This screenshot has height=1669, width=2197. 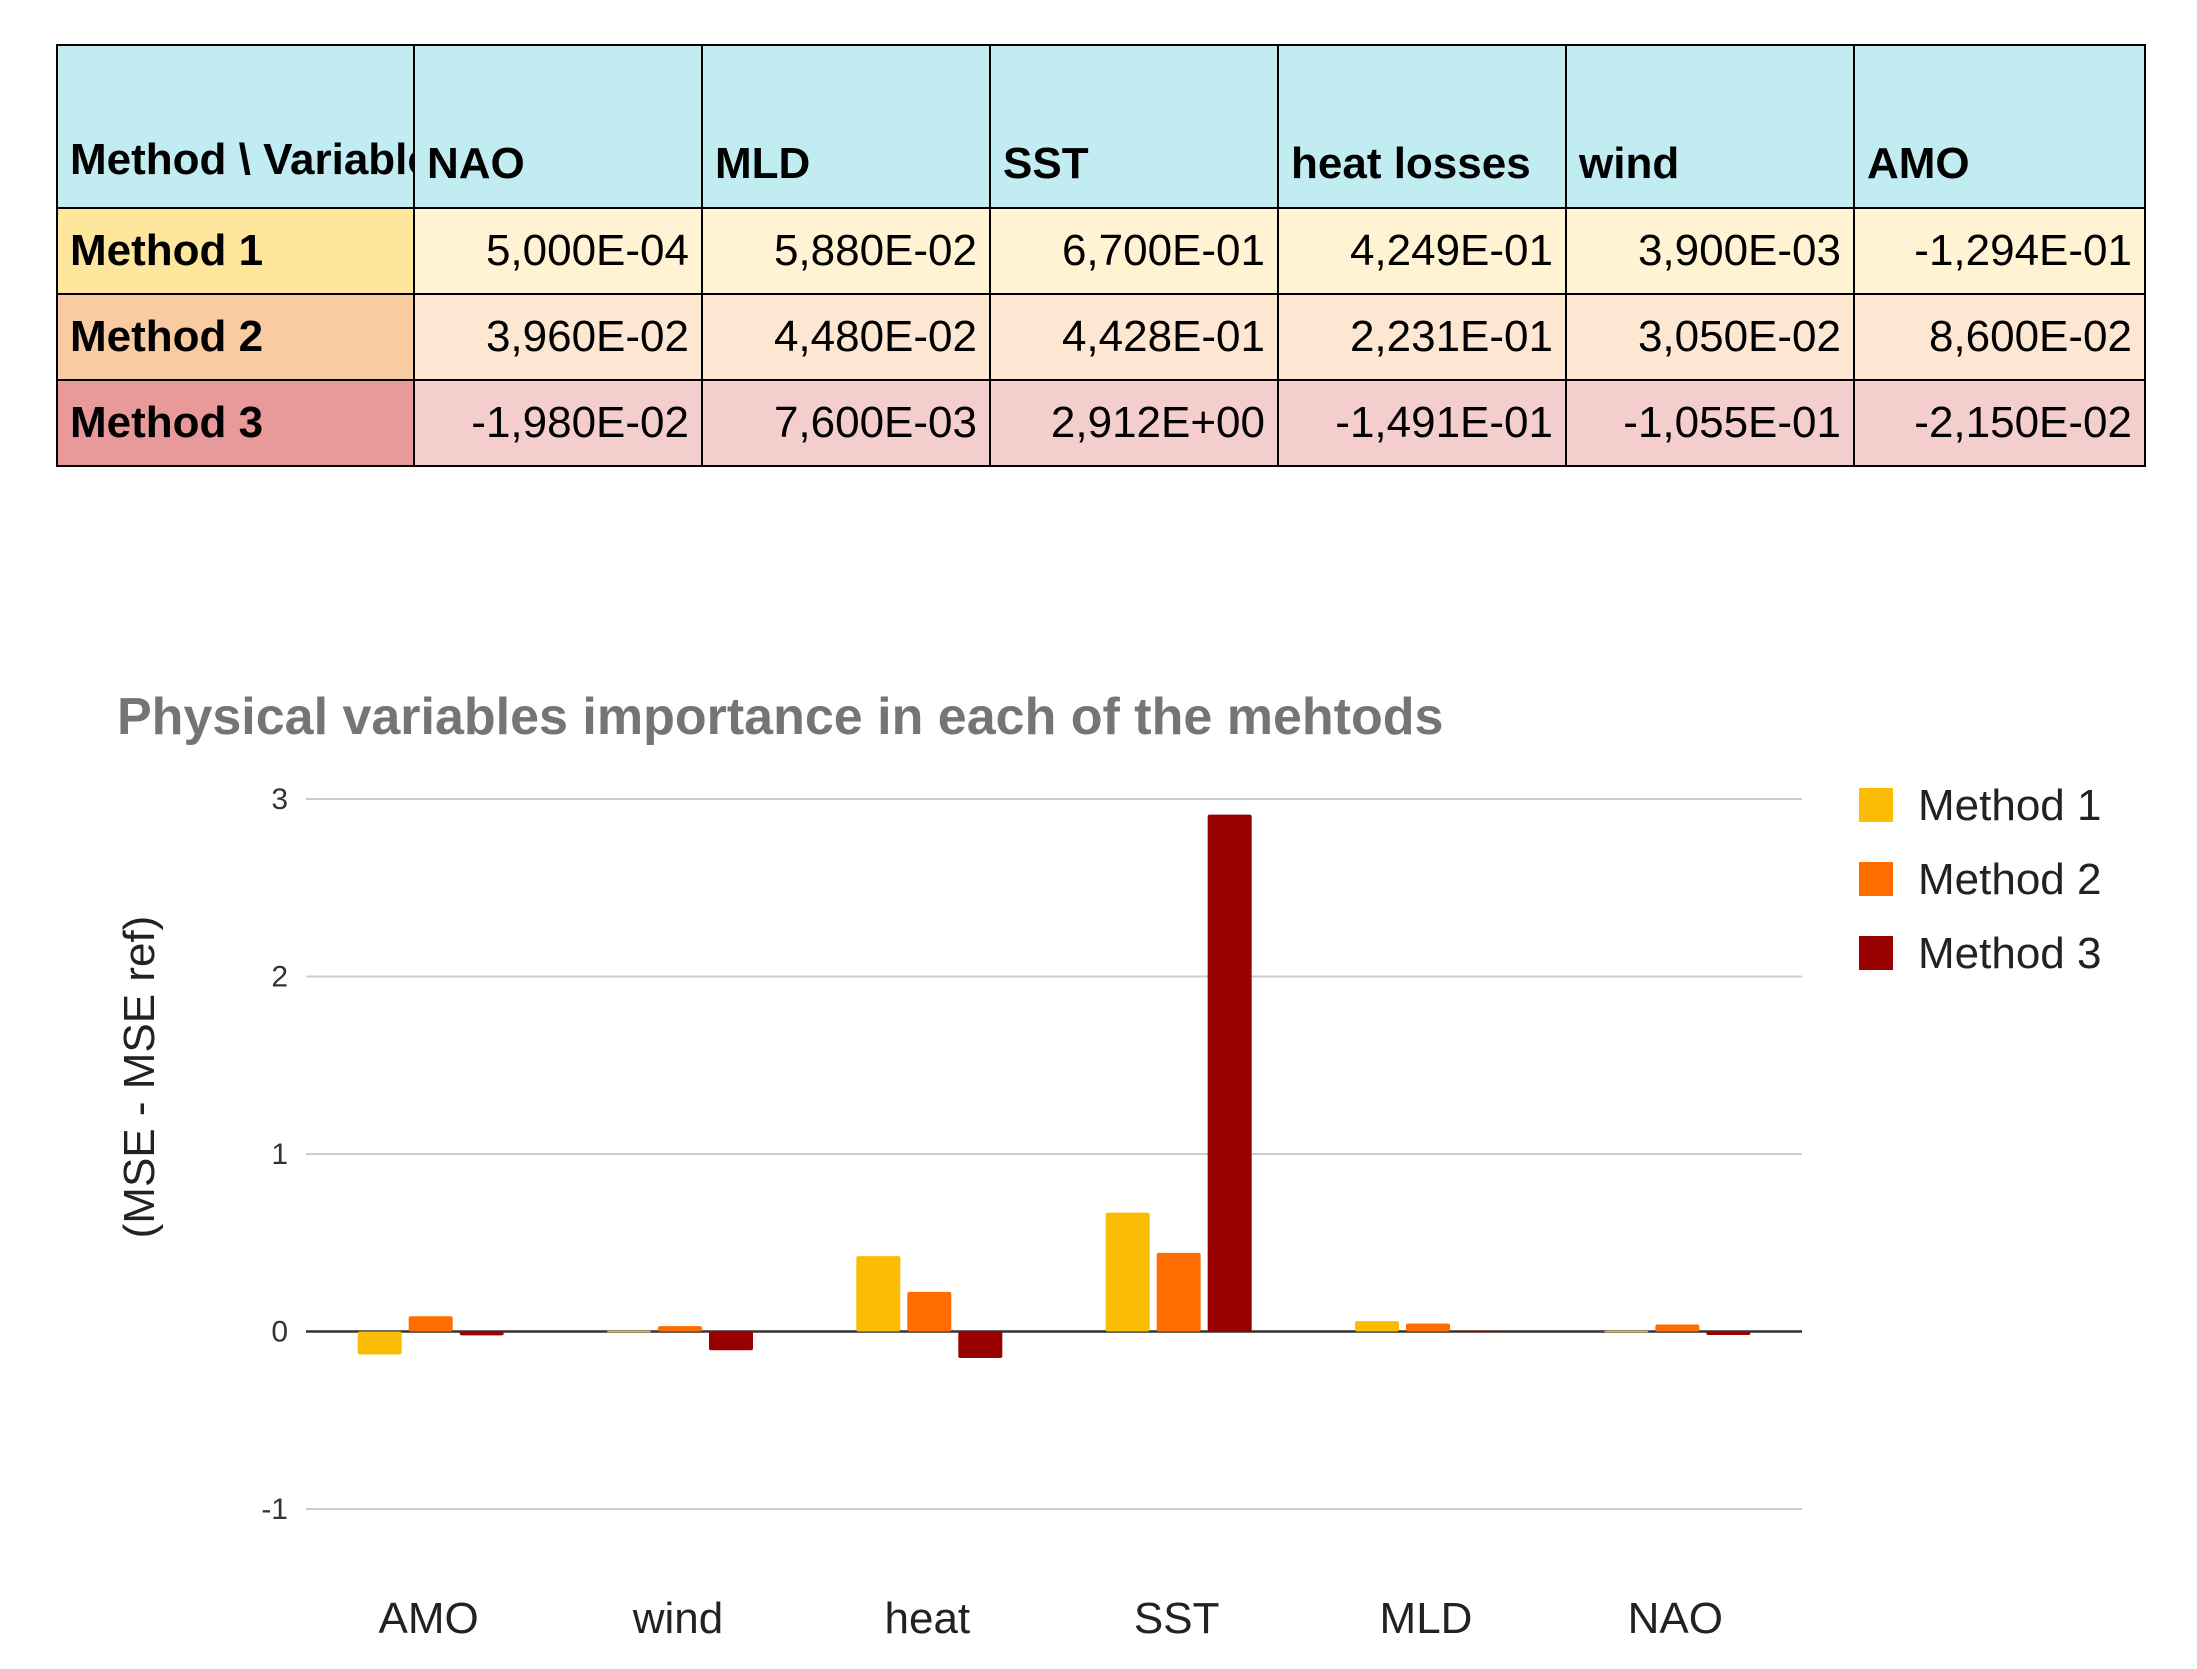 What do you see at coordinates (1426, 1618) in the screenshot?
I see `x-tick-label: MLD` at bounding box center [1426, 1618].